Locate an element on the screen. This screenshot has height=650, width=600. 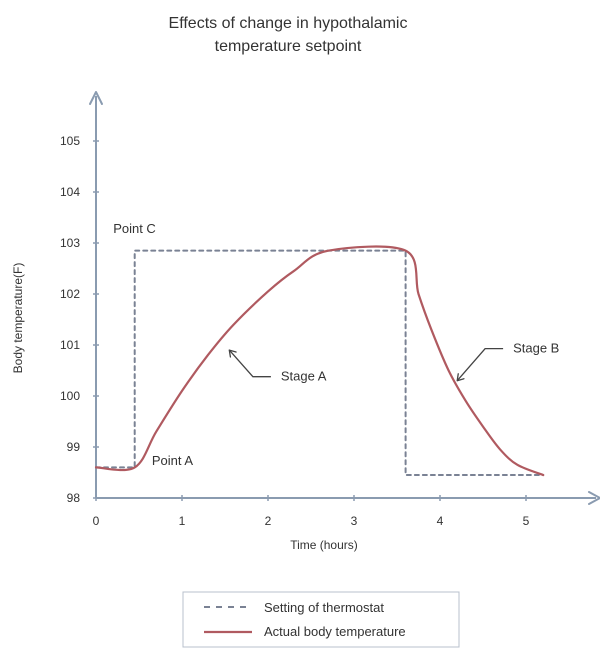
annotation-label: Point C is located at coordinates (134, 228).